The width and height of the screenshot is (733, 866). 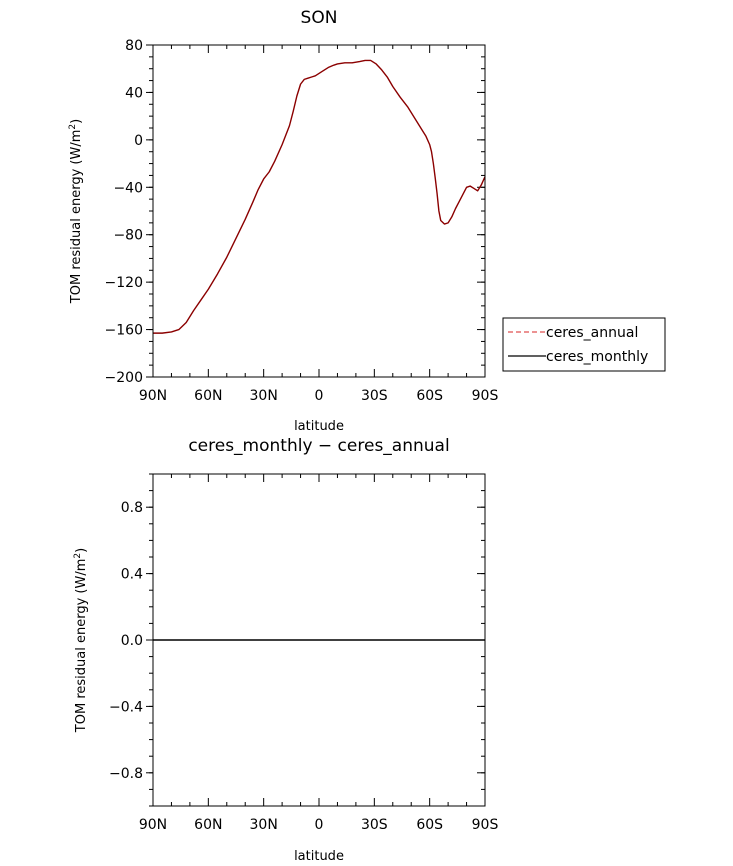 I want to click on top-series-lines, so click(x=319, y=196).